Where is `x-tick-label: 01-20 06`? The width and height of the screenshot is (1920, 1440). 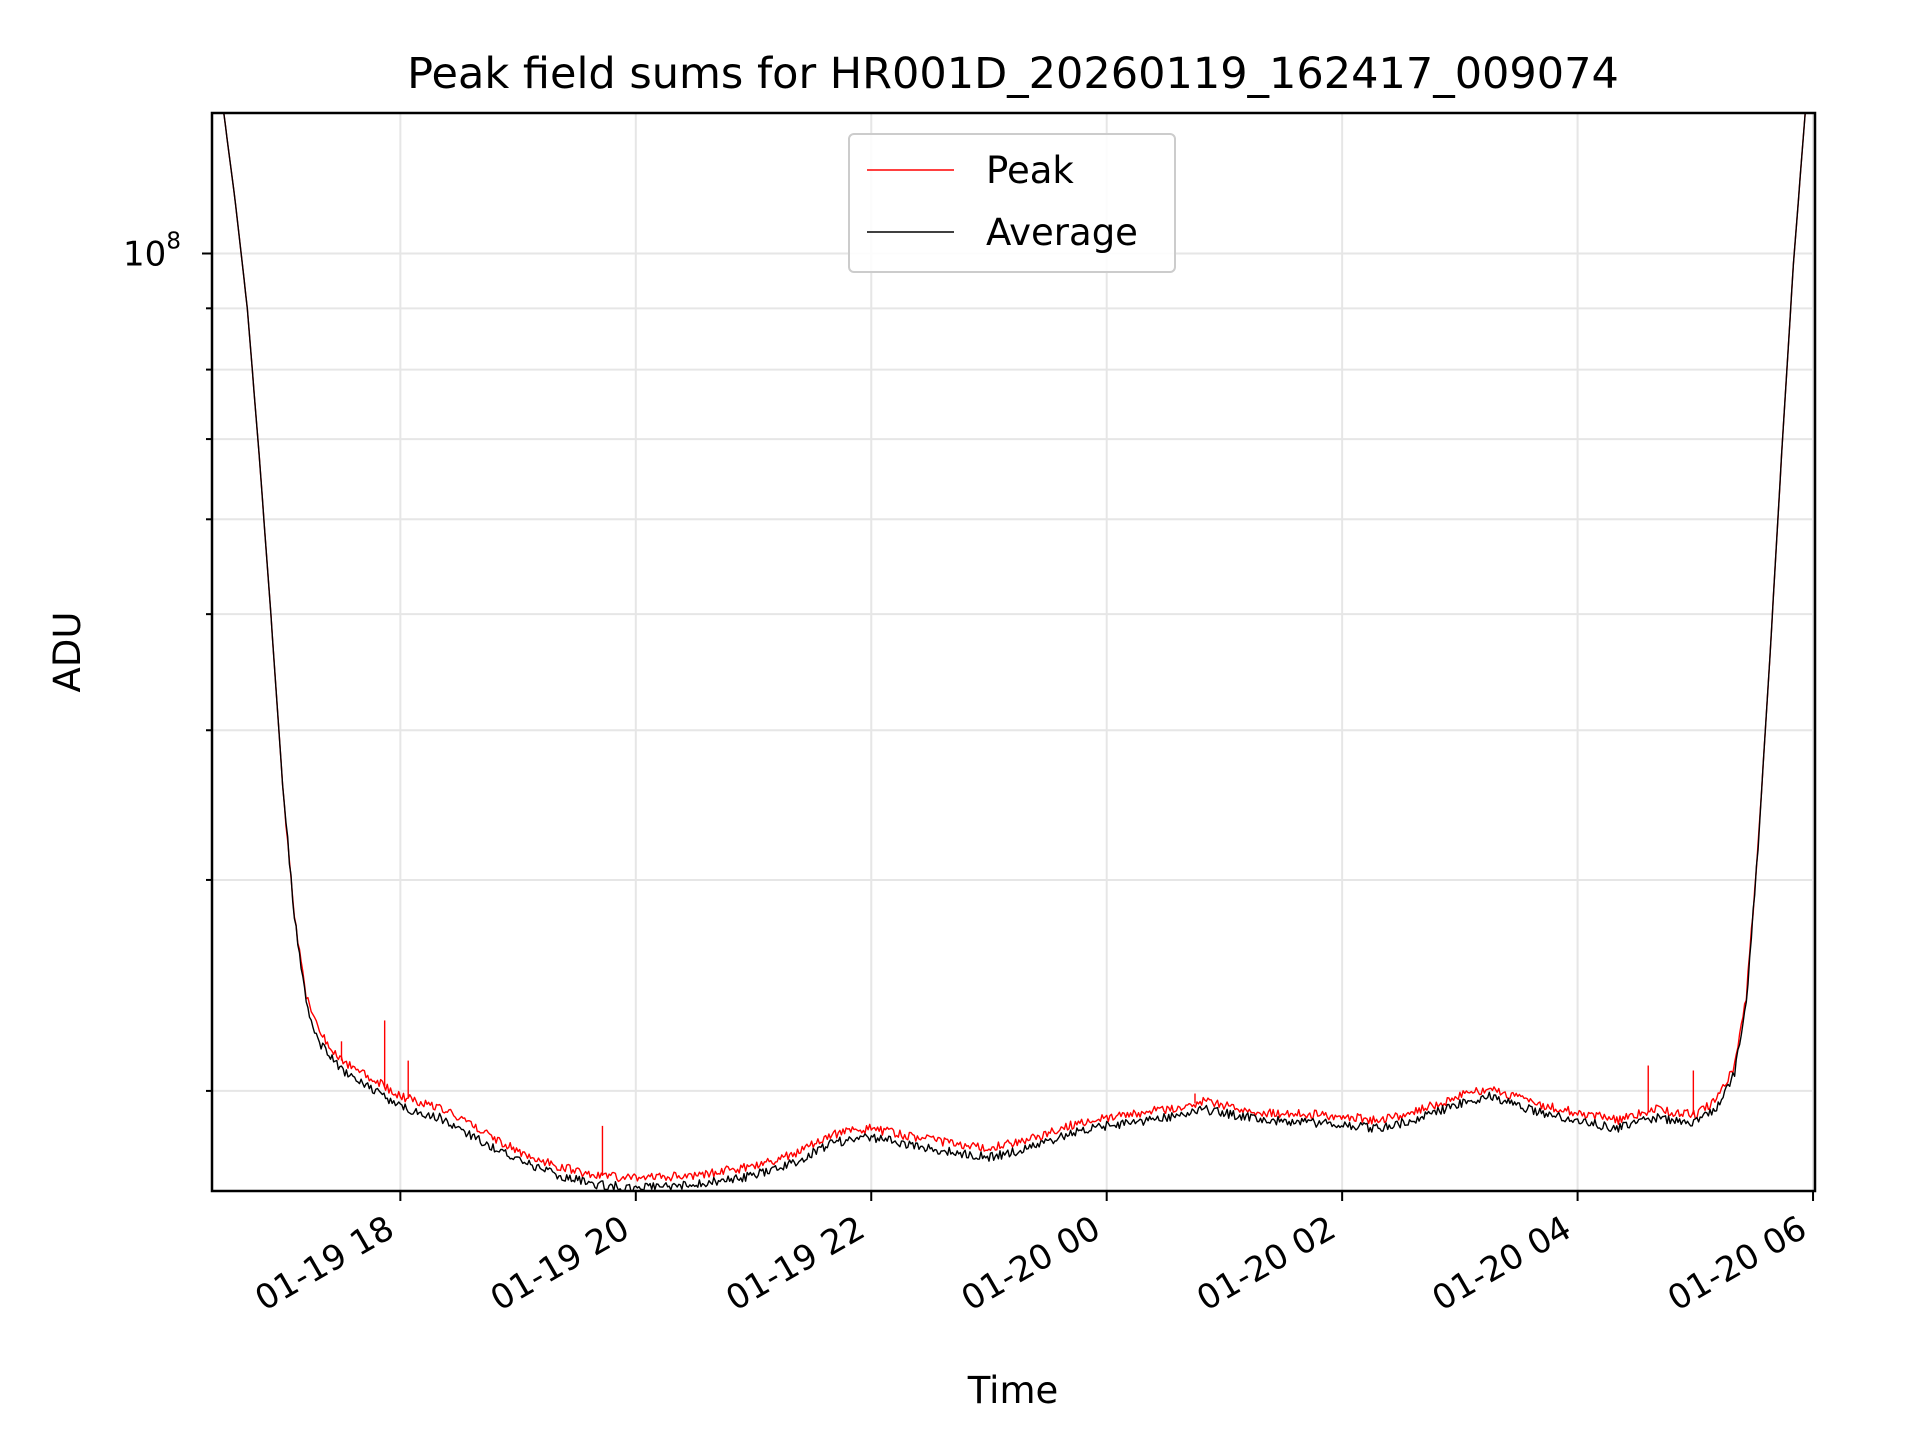
x-tick-label: 01-20 06 is located at coordinates (1737, 1263).